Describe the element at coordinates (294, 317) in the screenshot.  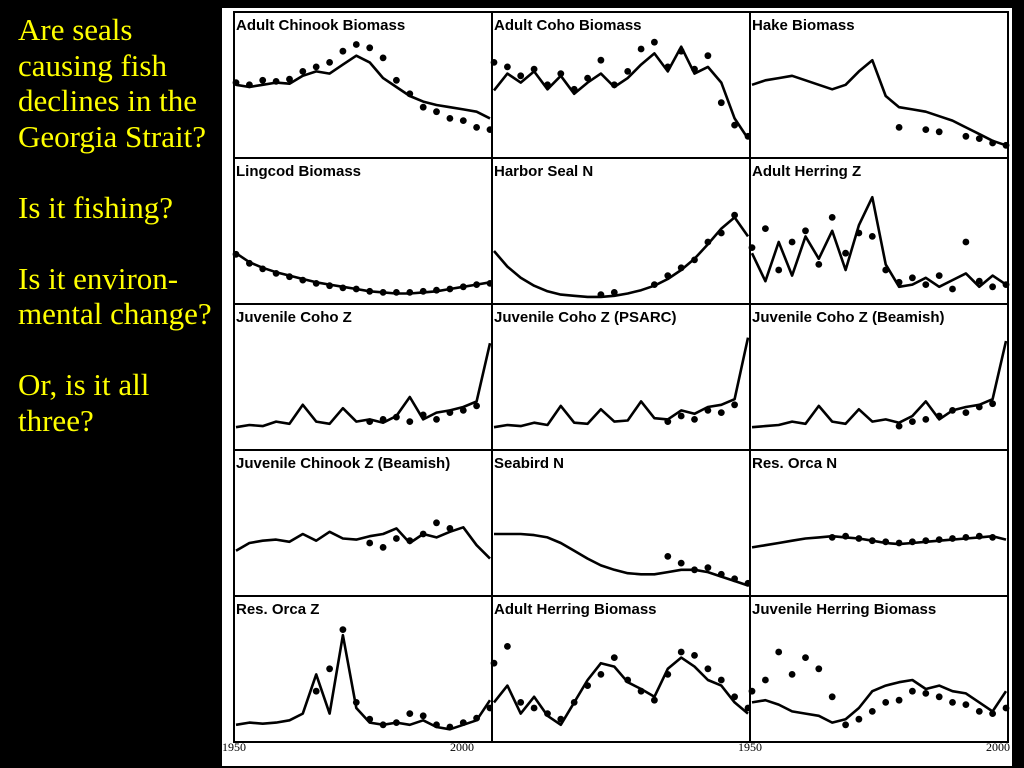
I see `panel-title: Juvenile Coho Z` at that location.